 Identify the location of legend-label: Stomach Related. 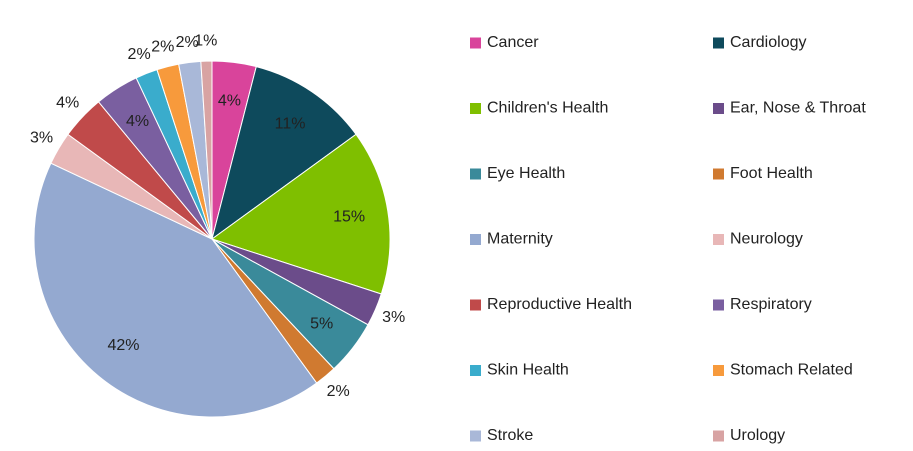
(791, 370).